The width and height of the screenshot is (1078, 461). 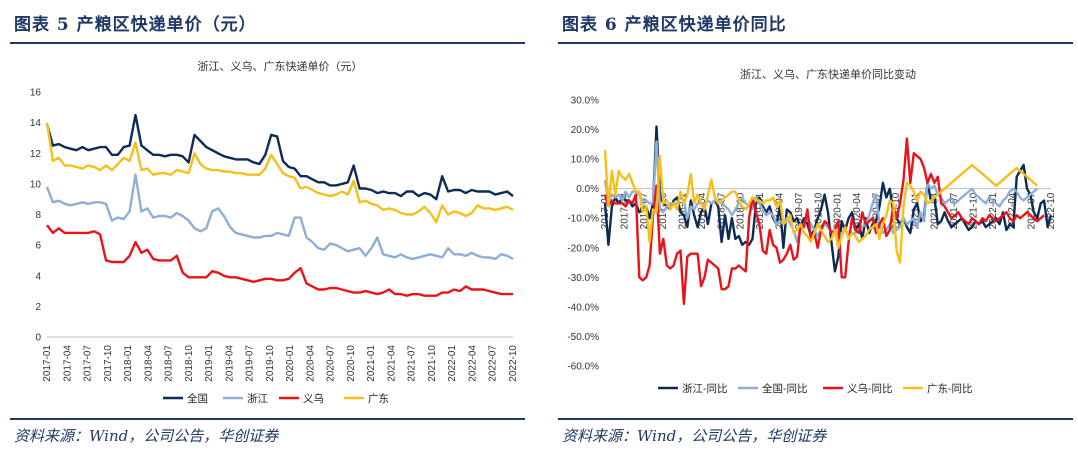 What do you see at coordinates (38, 215) in the screenshot?
I see `y-tick-label: 8` at bounding box center [38, 215].